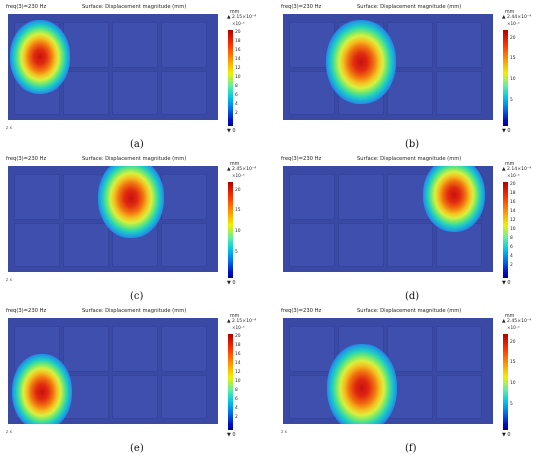 The width and height of the screenshot is (550, 458). I want to click on subfigure-label: (d), so click(412, 296).